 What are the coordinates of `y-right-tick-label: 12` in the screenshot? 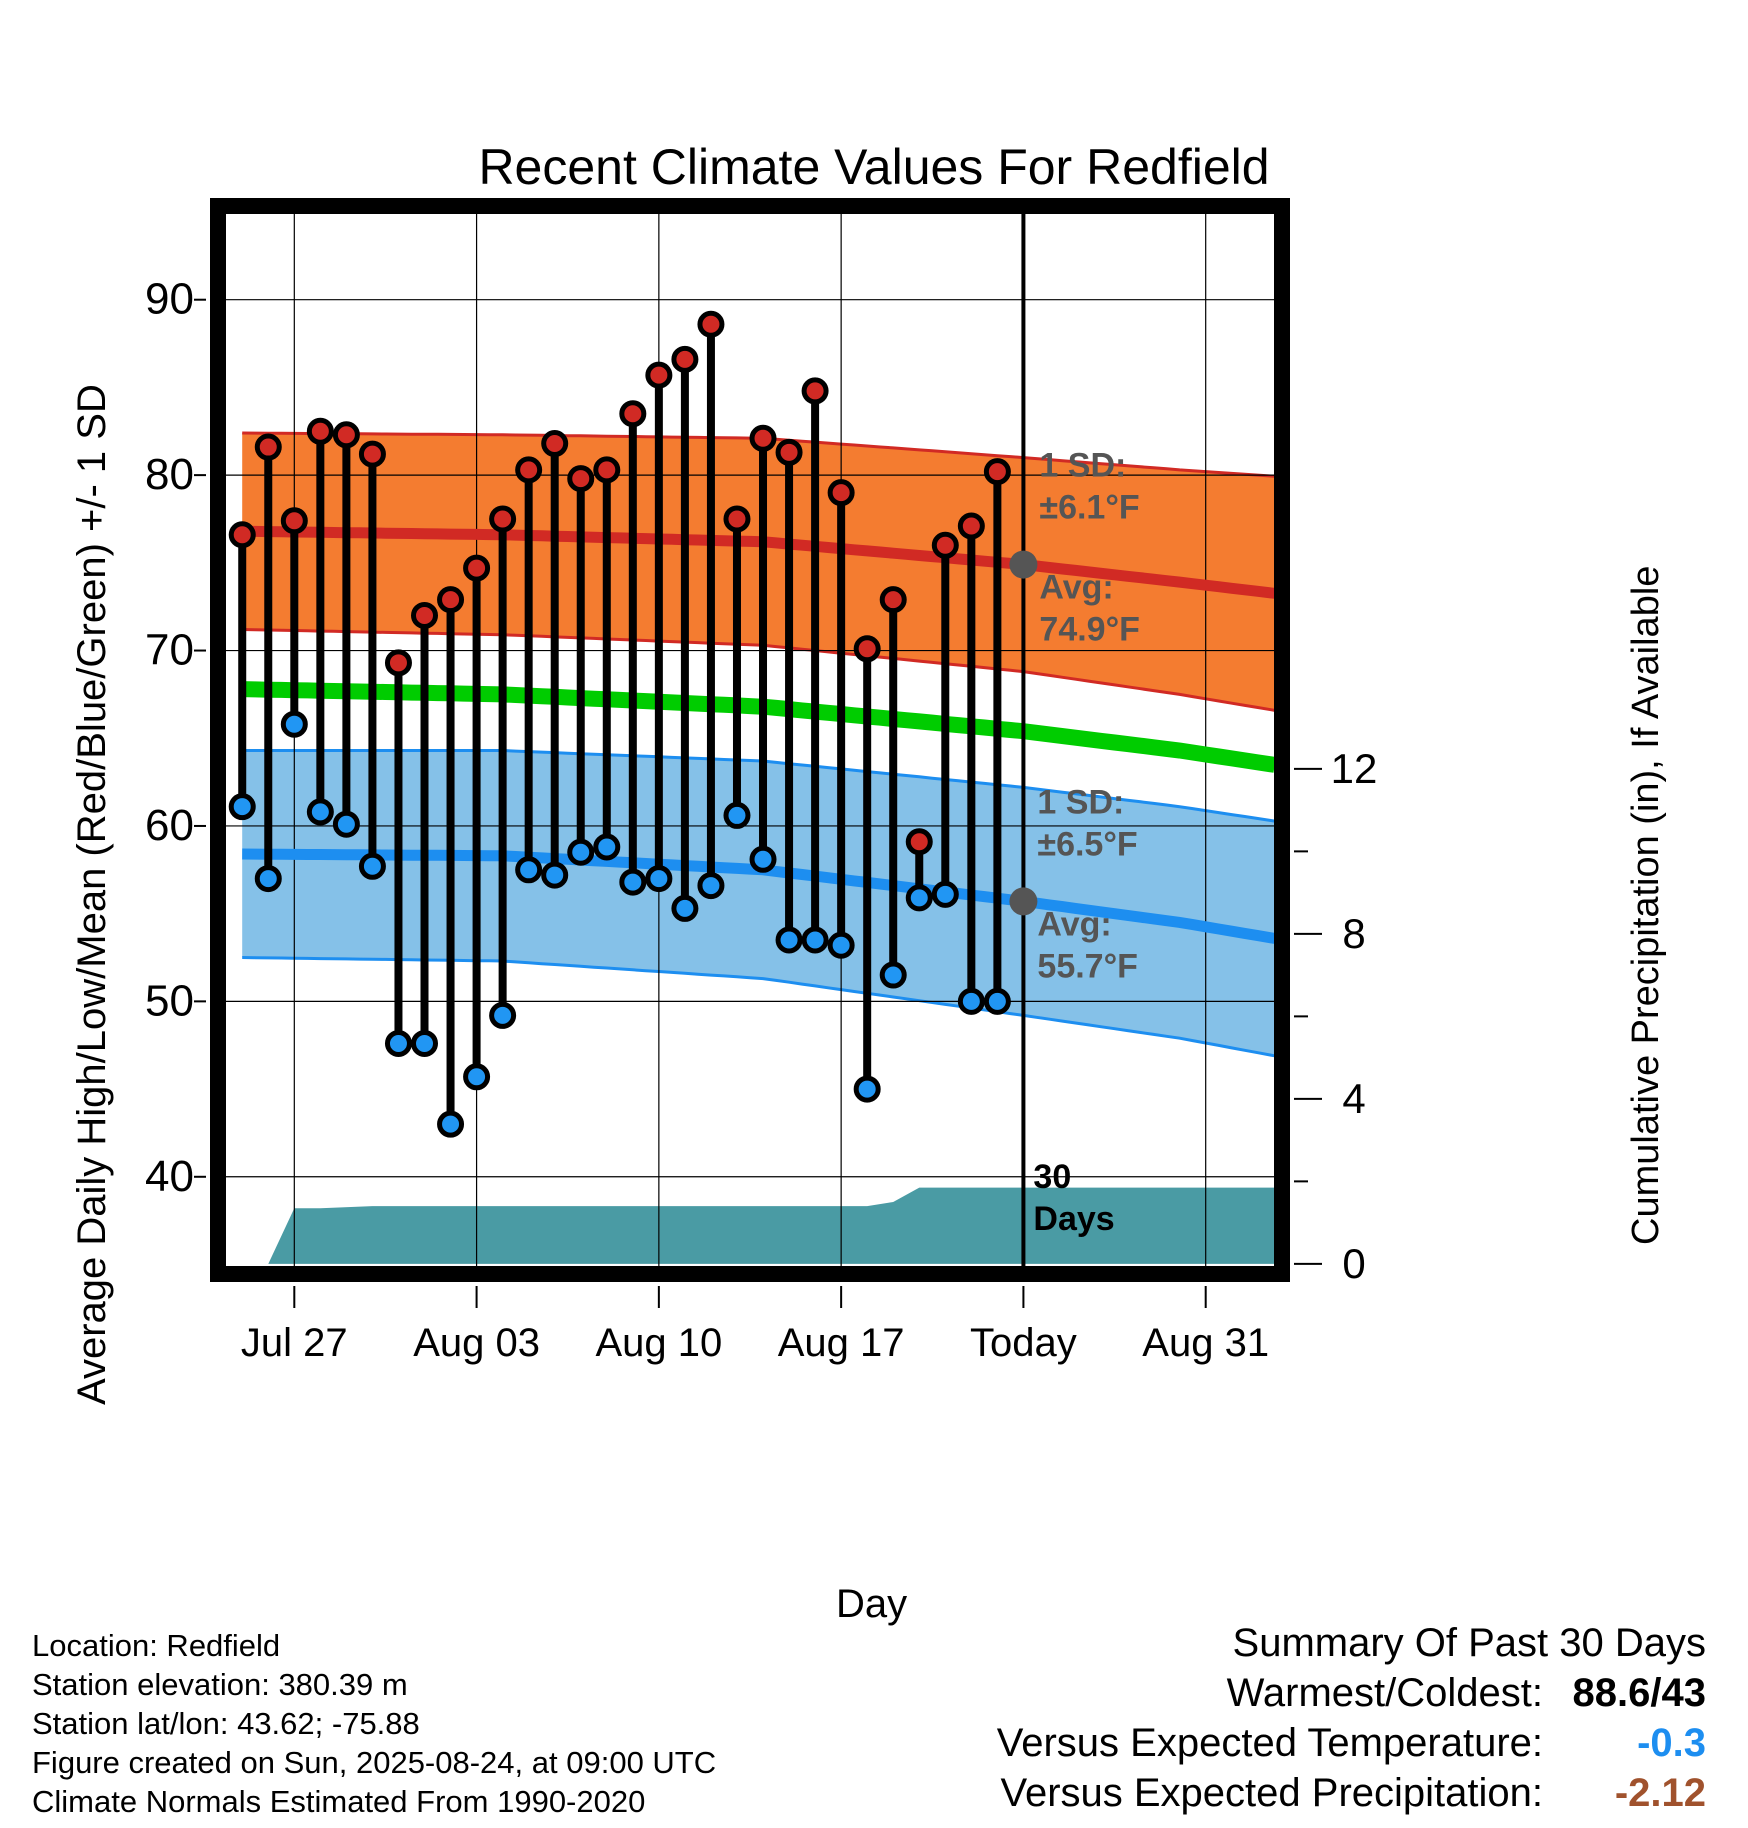 It's located at (1354, 768).